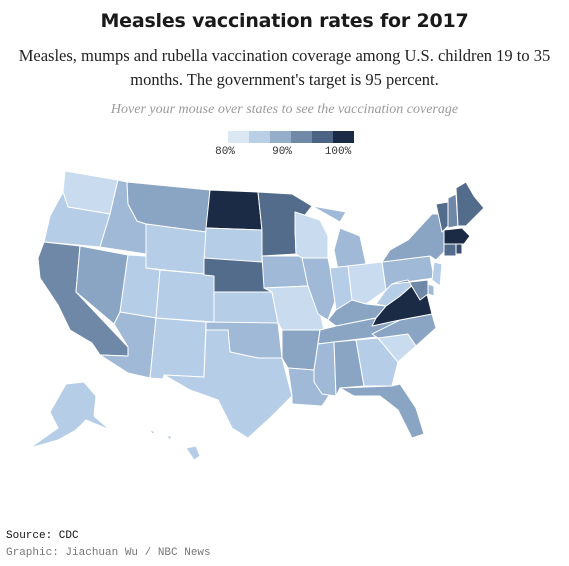 The width and height of the screenshot is (569, 566). I want to click on legend-label-80: 80%, so click(225, 152).